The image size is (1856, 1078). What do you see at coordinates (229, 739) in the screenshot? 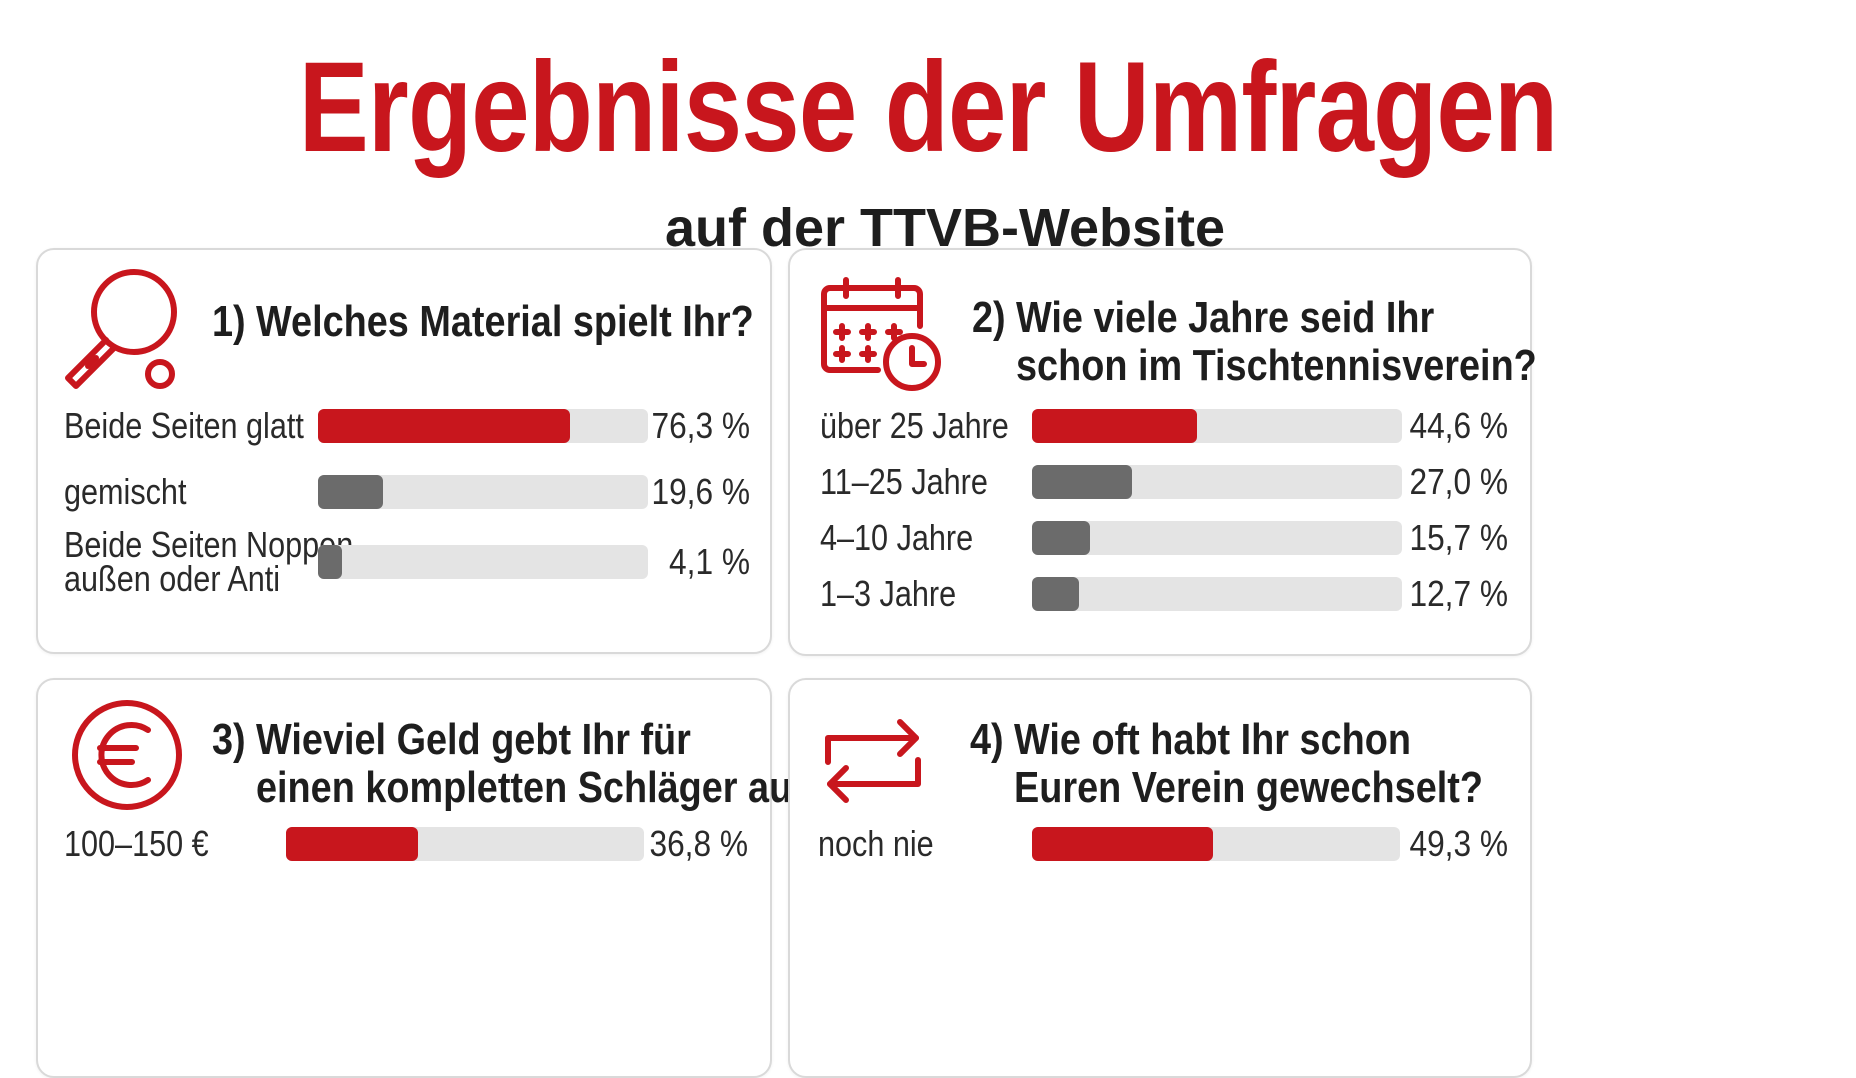
I see `question-number: 3)` at bounding box center [229, 739].